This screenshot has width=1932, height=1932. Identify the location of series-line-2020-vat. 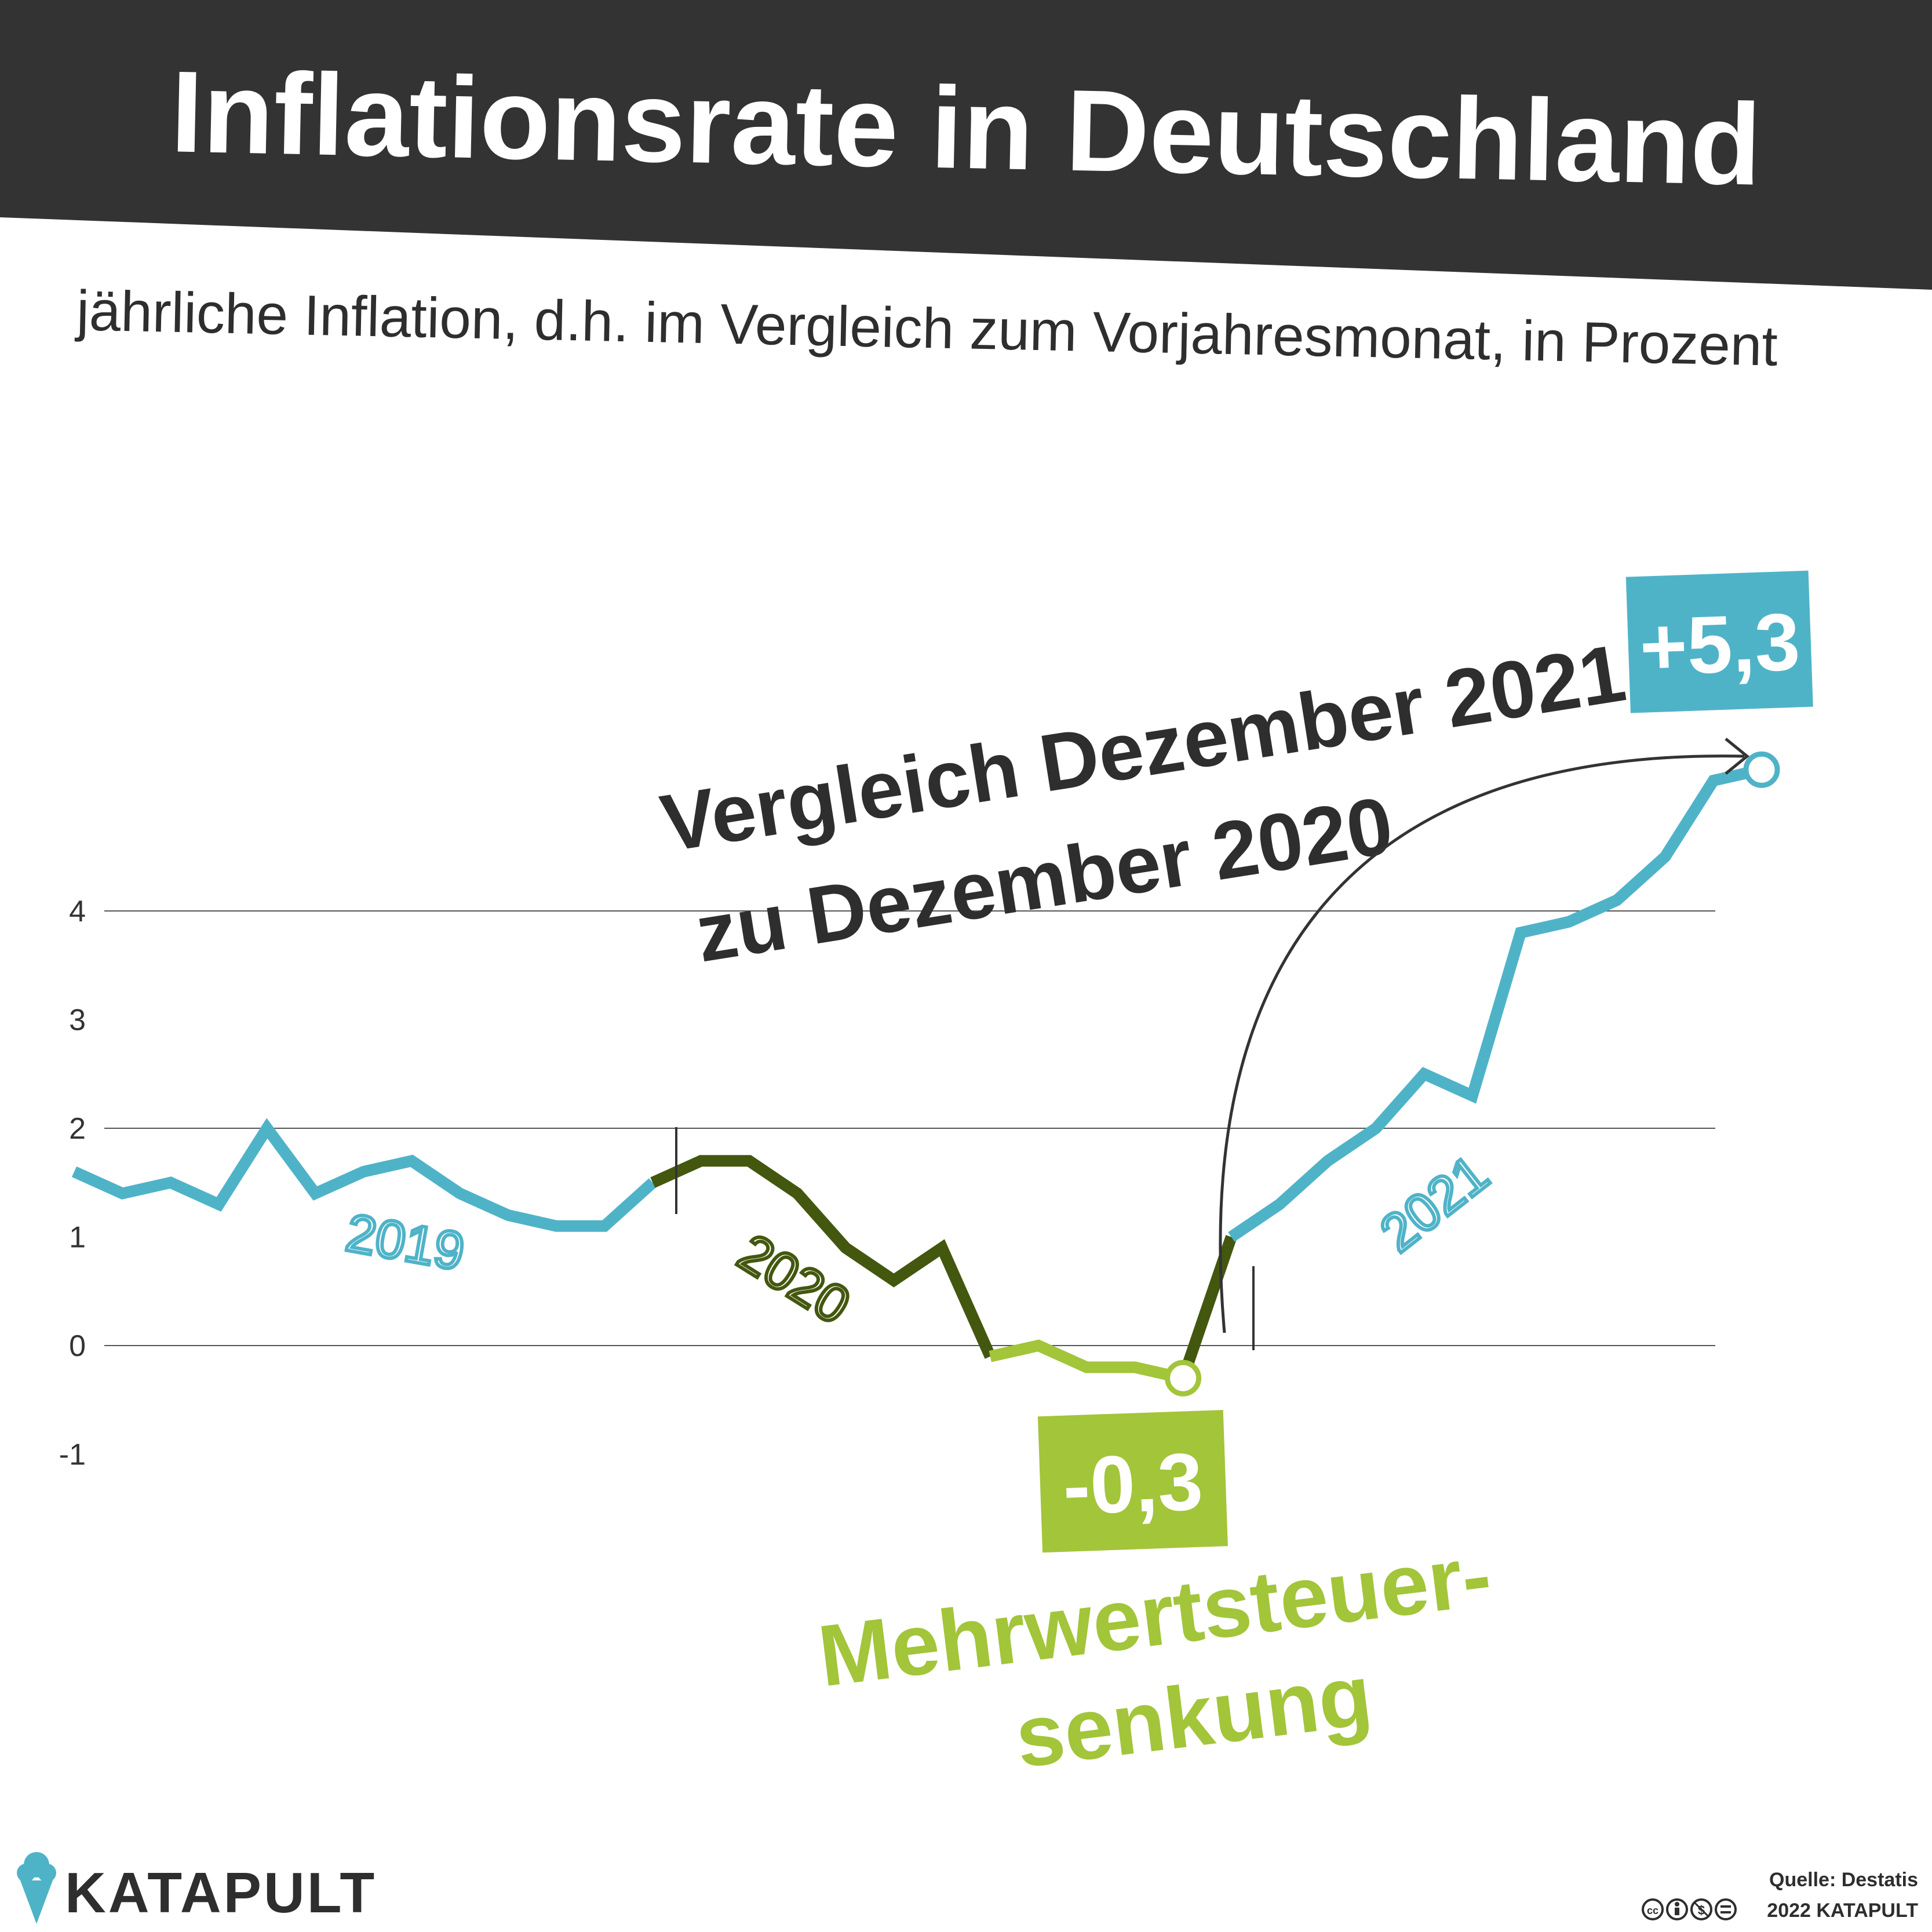
(1086, 1362).